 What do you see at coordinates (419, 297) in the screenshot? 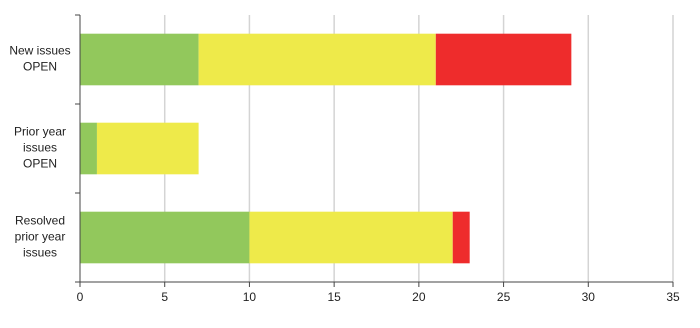
I see `x-tick-label: 20` at bounding box center [419, 297].